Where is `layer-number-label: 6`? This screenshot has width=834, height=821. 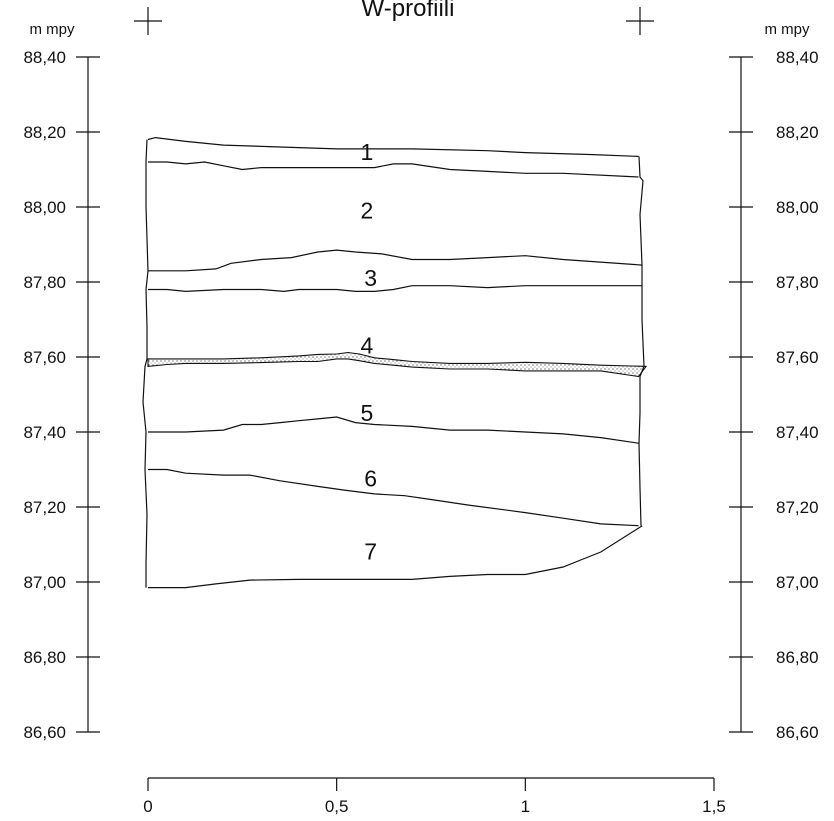
layer-number-label: 6 is located at coordinates (370, 478).